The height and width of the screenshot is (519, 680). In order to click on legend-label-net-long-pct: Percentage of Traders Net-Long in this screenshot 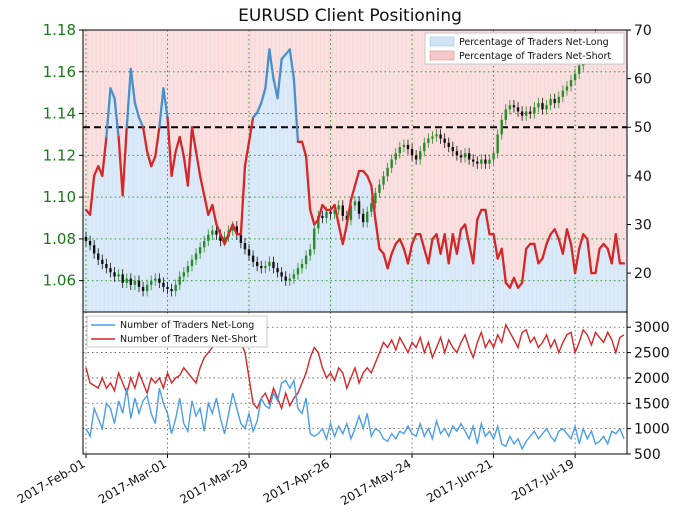, I will do `click(534, 42)`.